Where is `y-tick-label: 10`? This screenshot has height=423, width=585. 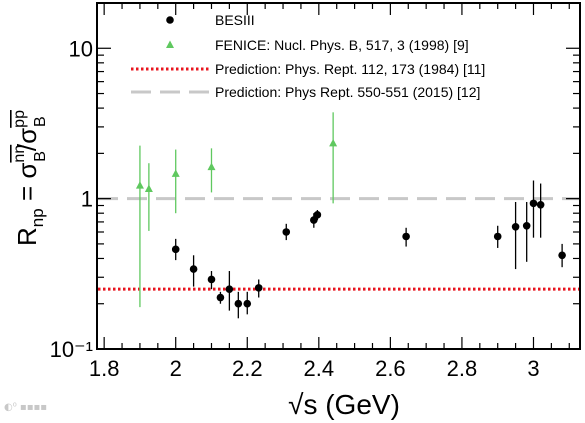 y-tick-label: 10 is located at coordinates (81, 48).